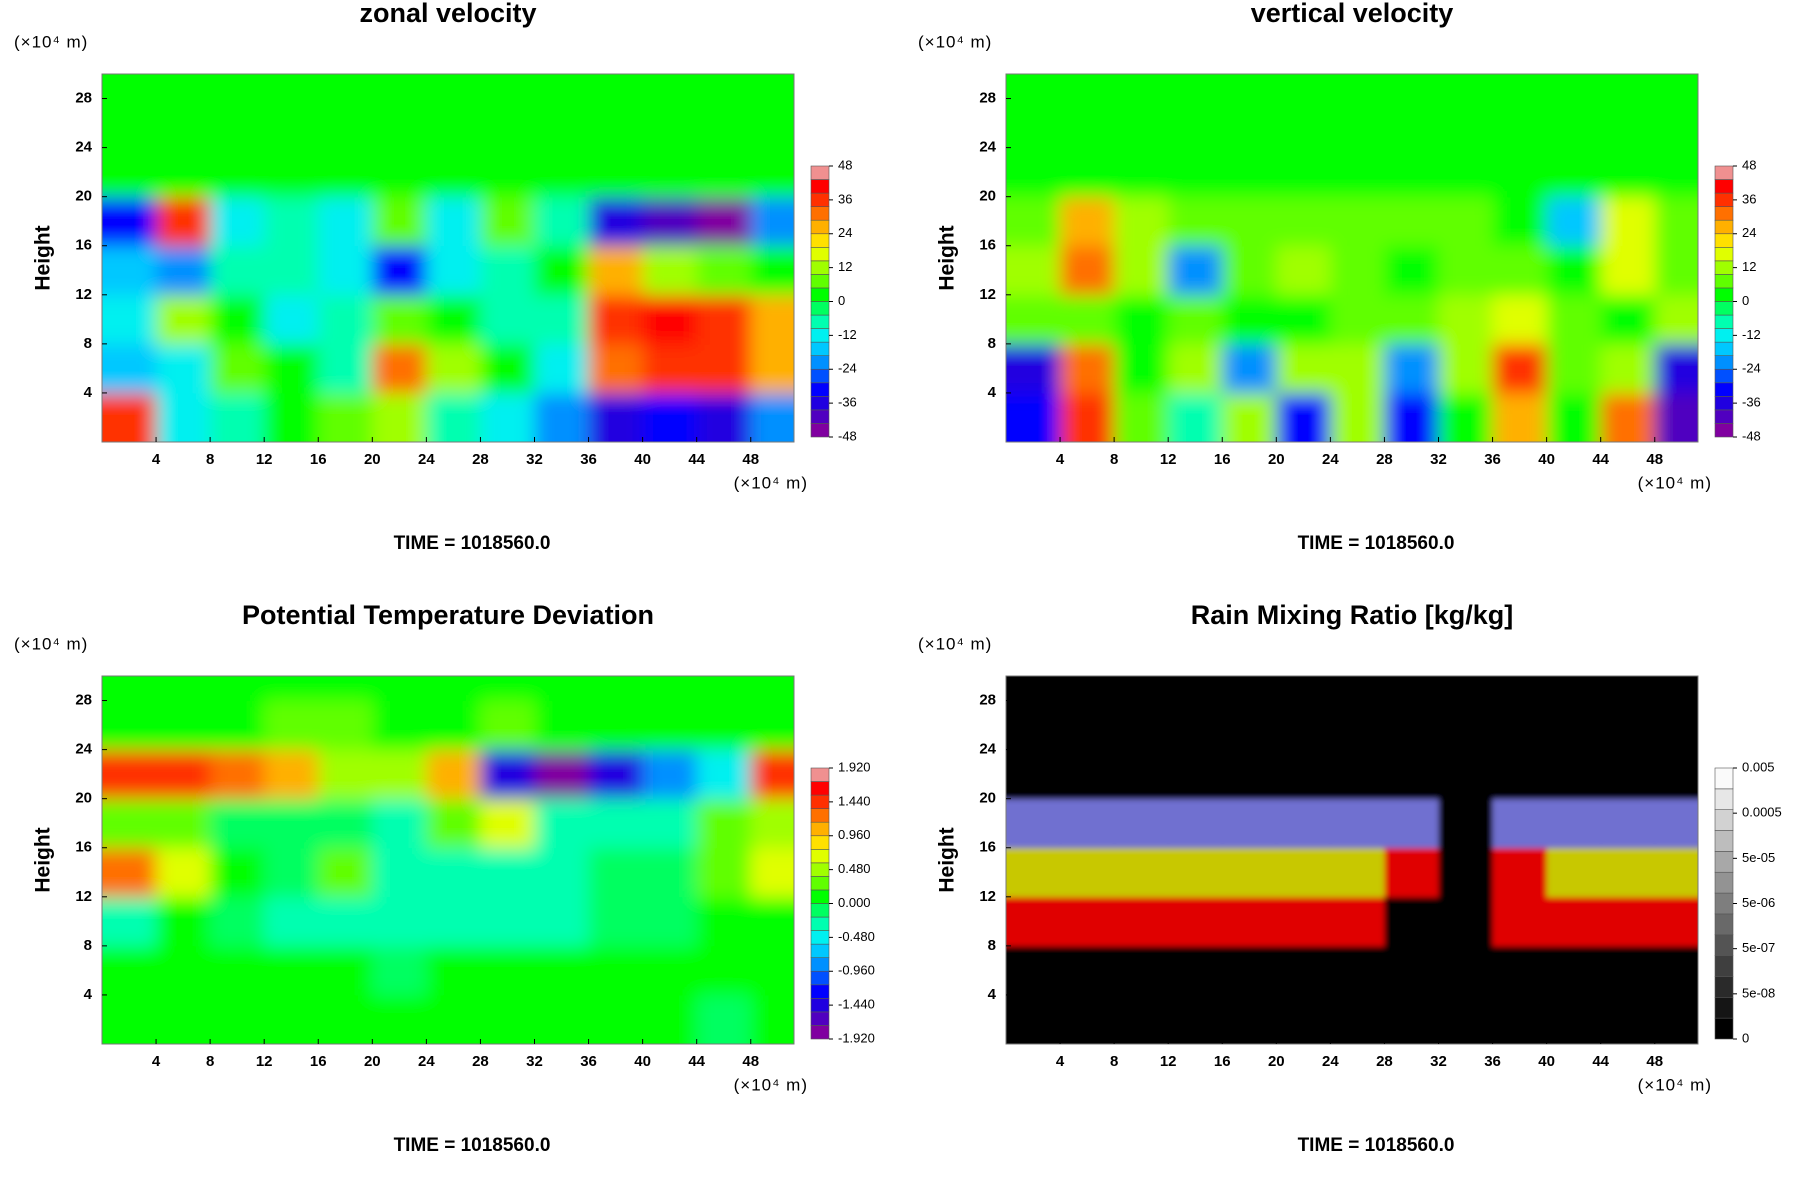  I want to click on colorbar-tick-label: -24, so click(847, 368).